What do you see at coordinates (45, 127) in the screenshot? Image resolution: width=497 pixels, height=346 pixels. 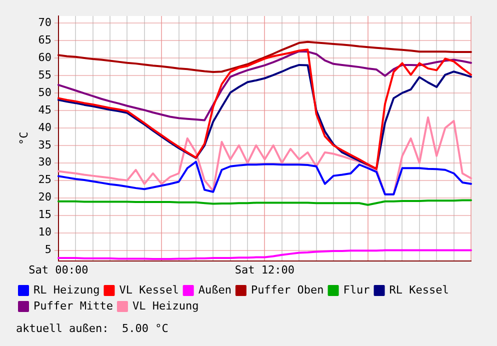 I see `y-tick-label: 40` at bounding box center [45, 127].